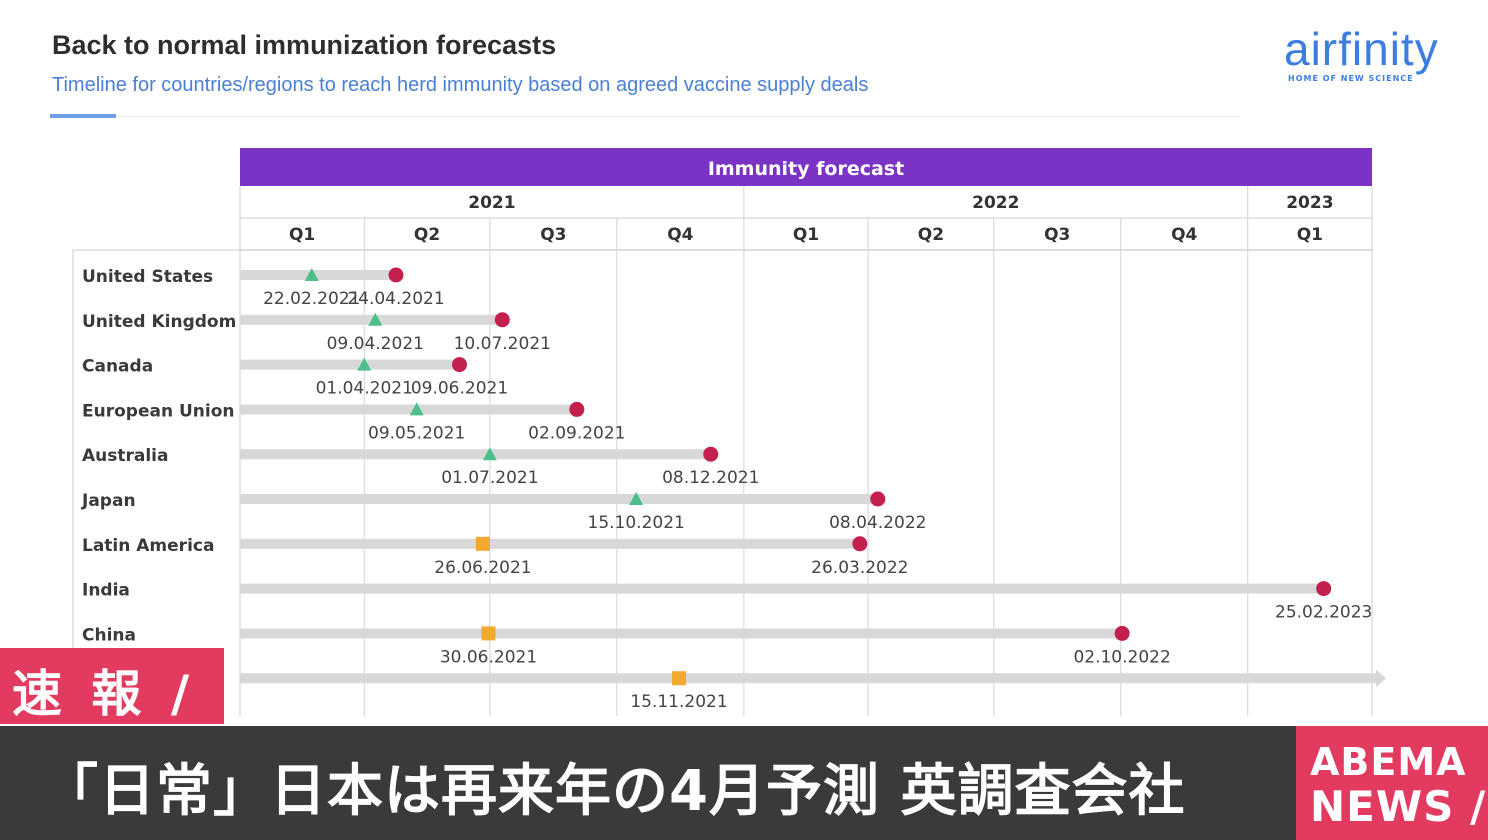  I want to click on abema-logo-line1: ABEMA, so click(1388, 762).